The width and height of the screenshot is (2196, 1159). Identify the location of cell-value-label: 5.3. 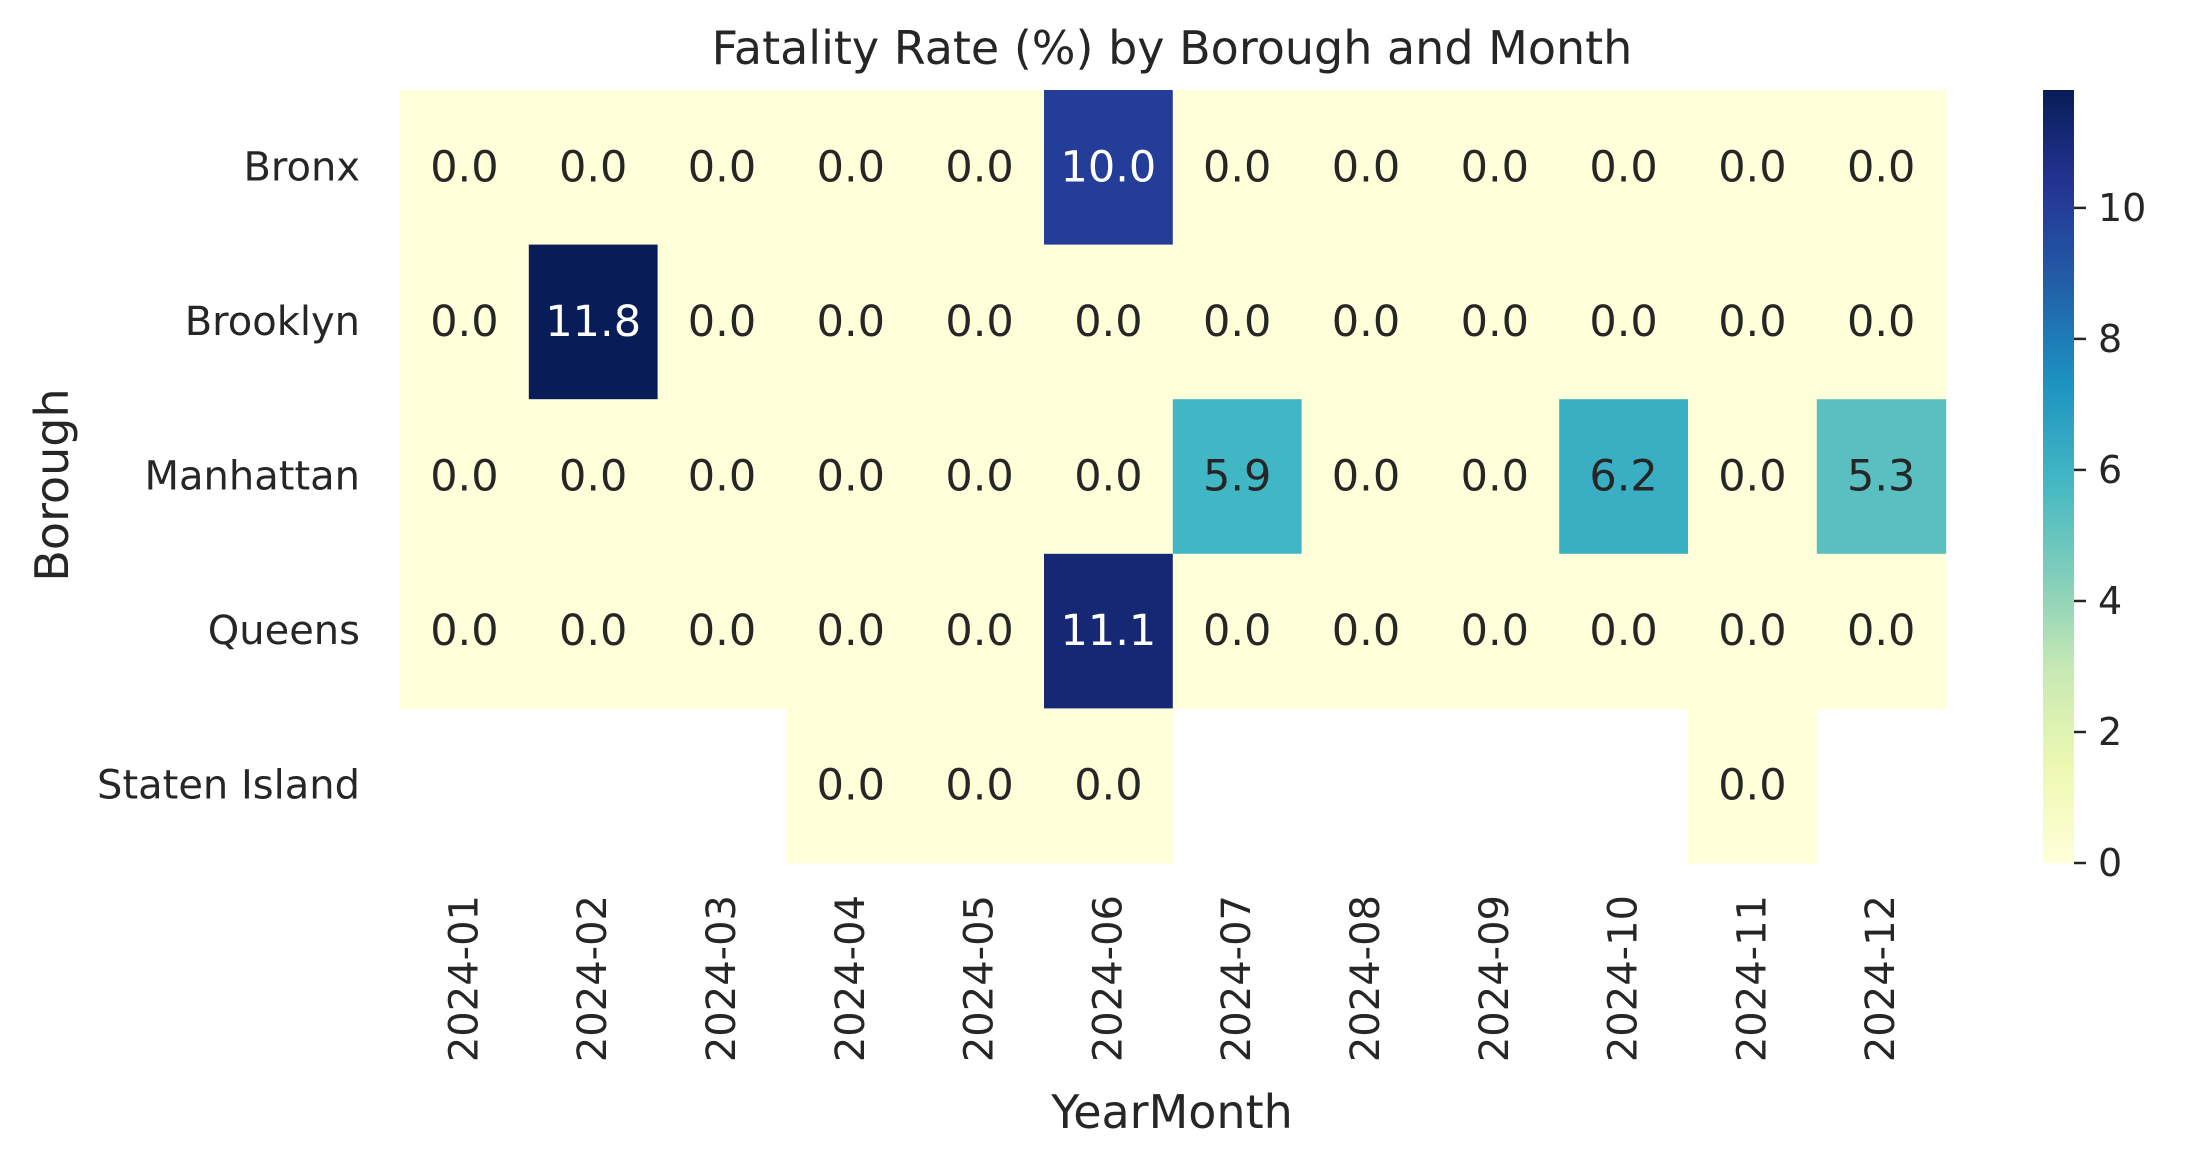
(1881, 477).